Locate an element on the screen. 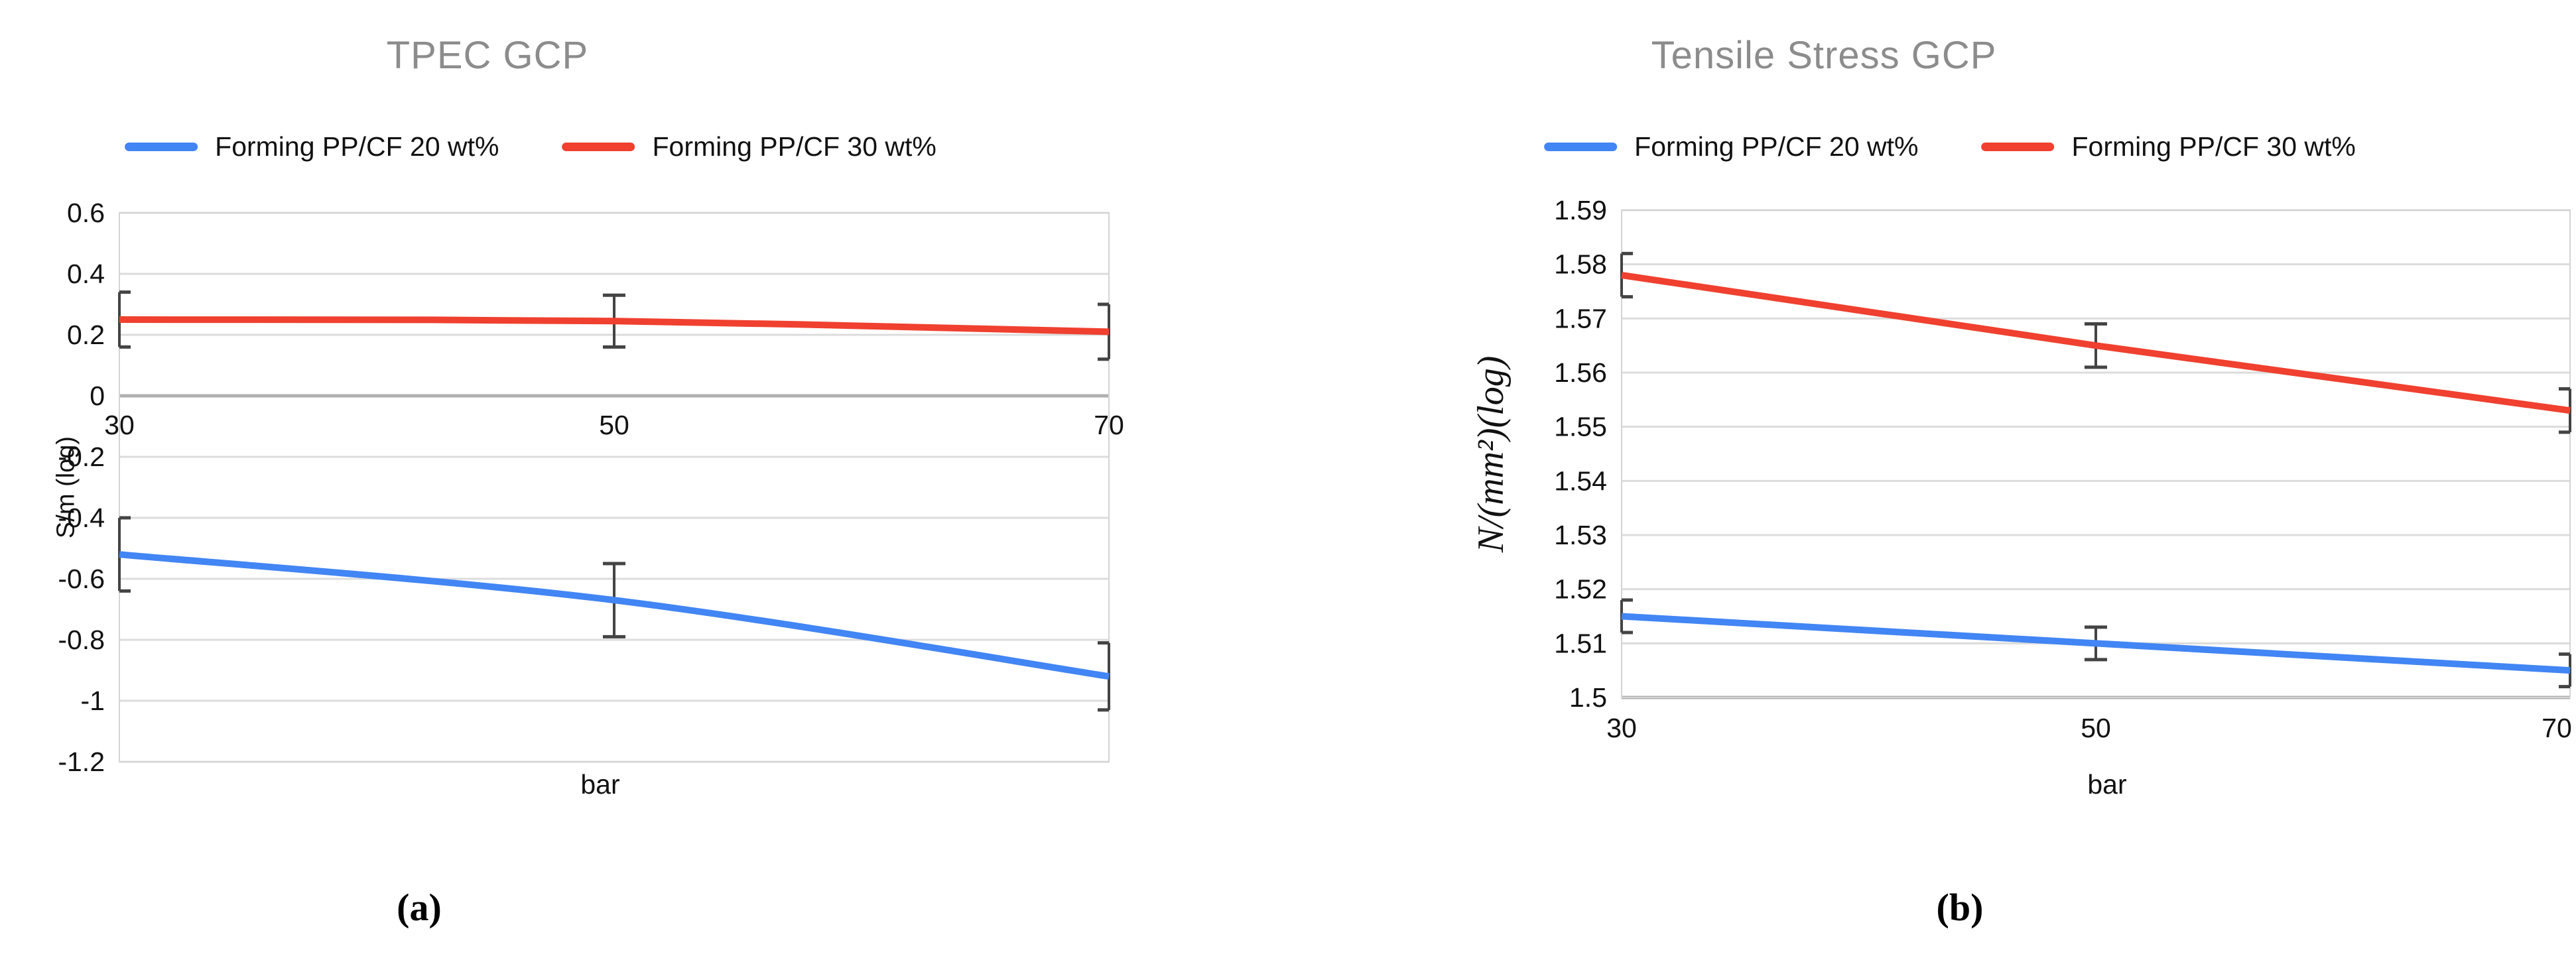 The height and width of the screenshot is (968, 2576). error-bars-blue is located at coordinates (614, 614).